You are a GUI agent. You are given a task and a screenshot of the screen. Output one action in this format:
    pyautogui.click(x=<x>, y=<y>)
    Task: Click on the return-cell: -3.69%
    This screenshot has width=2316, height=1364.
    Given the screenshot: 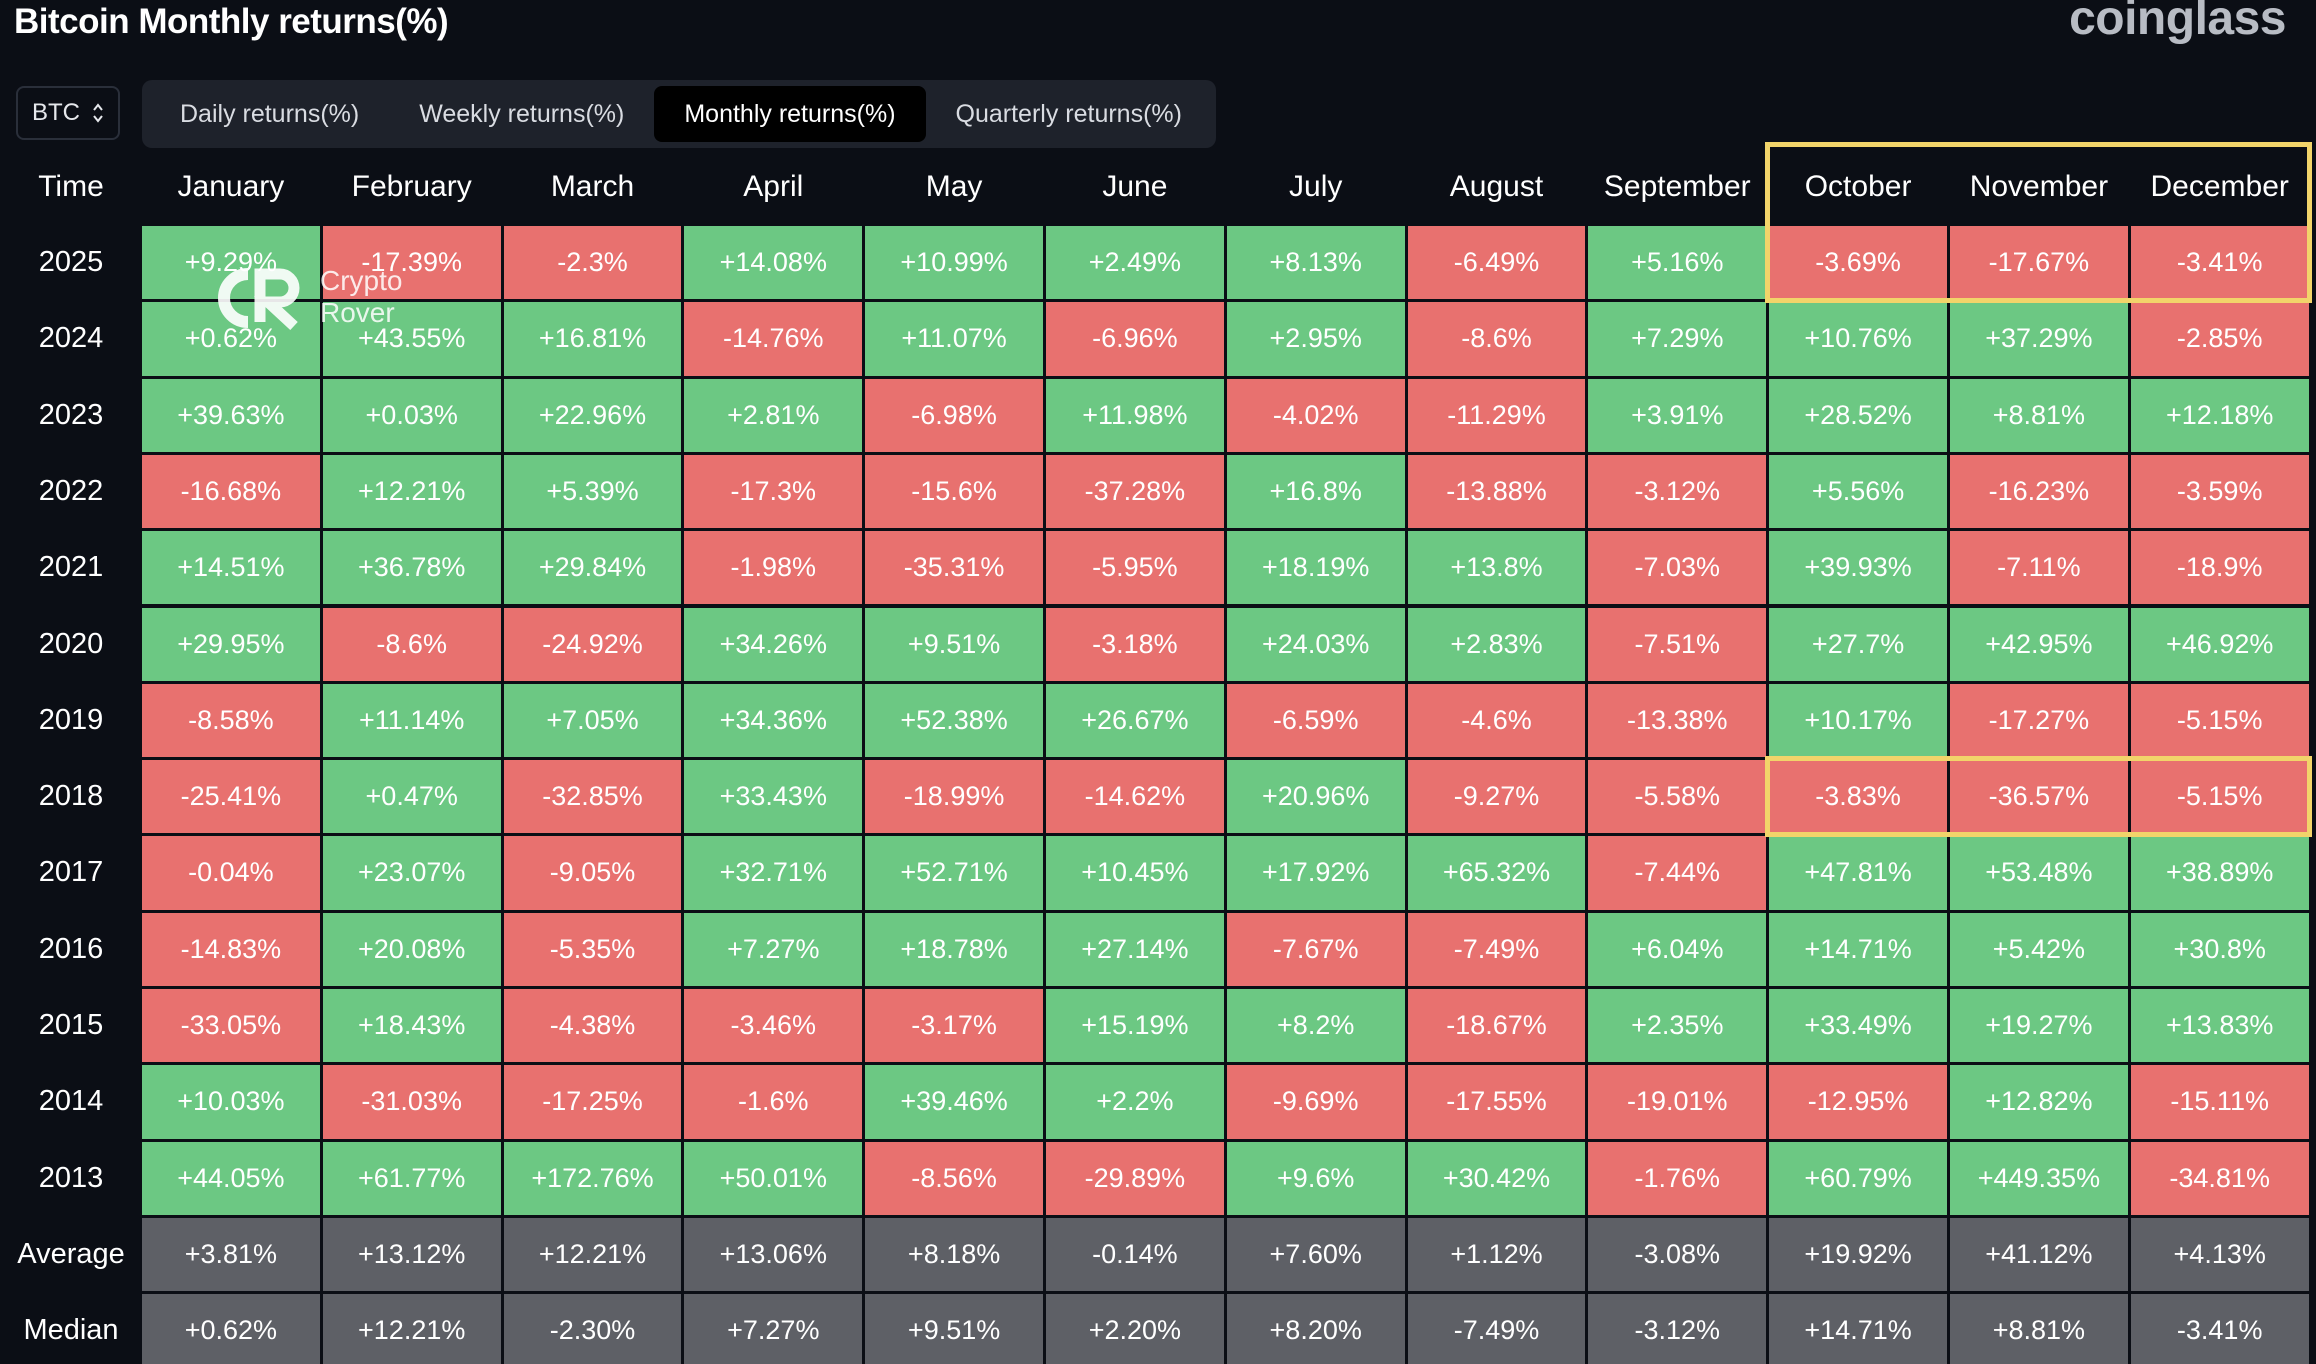 What is the action you would take?
    pyautogui.click(x=1858, y=263)
    